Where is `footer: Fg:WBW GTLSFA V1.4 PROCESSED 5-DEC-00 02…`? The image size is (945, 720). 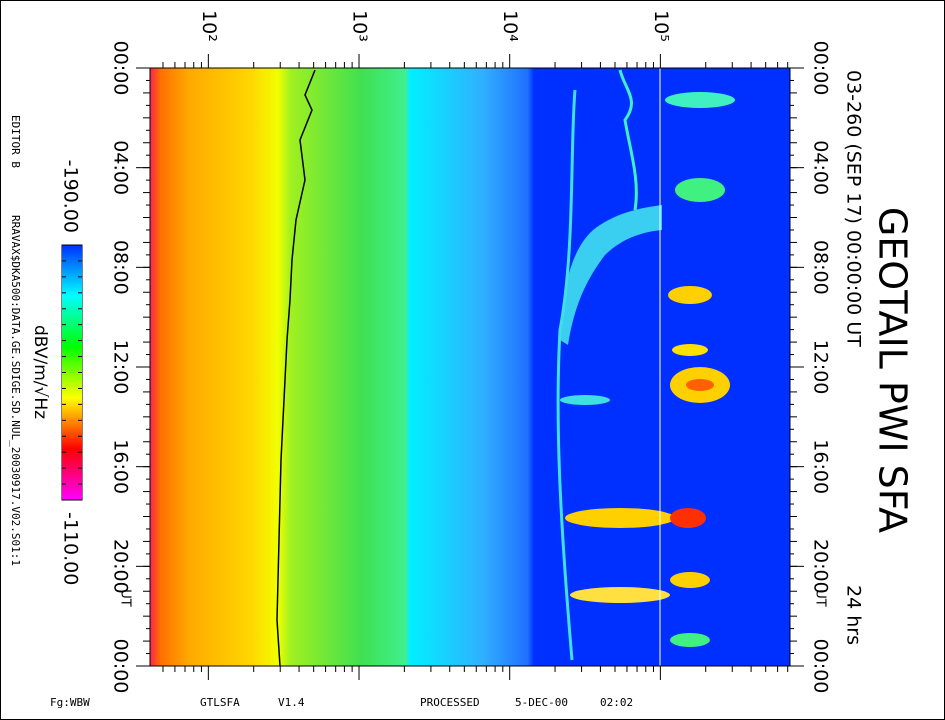
footer: Fg:WBW GTLSFA V1.4 PROCESSED 5-DEC-00 02… is located at coordinates (341, 702).